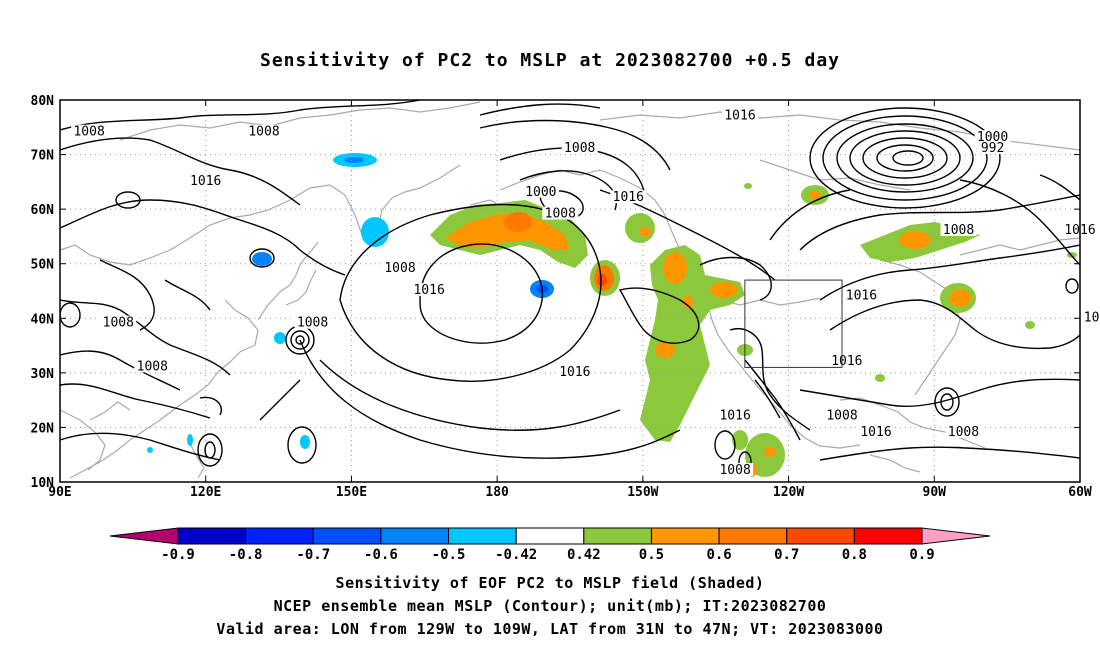 This screenshot has width=1100, height=650. What do you see at coordinates (43, 210) in the screenshot?
I see `lat-label: 60N` at bounding box center [43, 210].